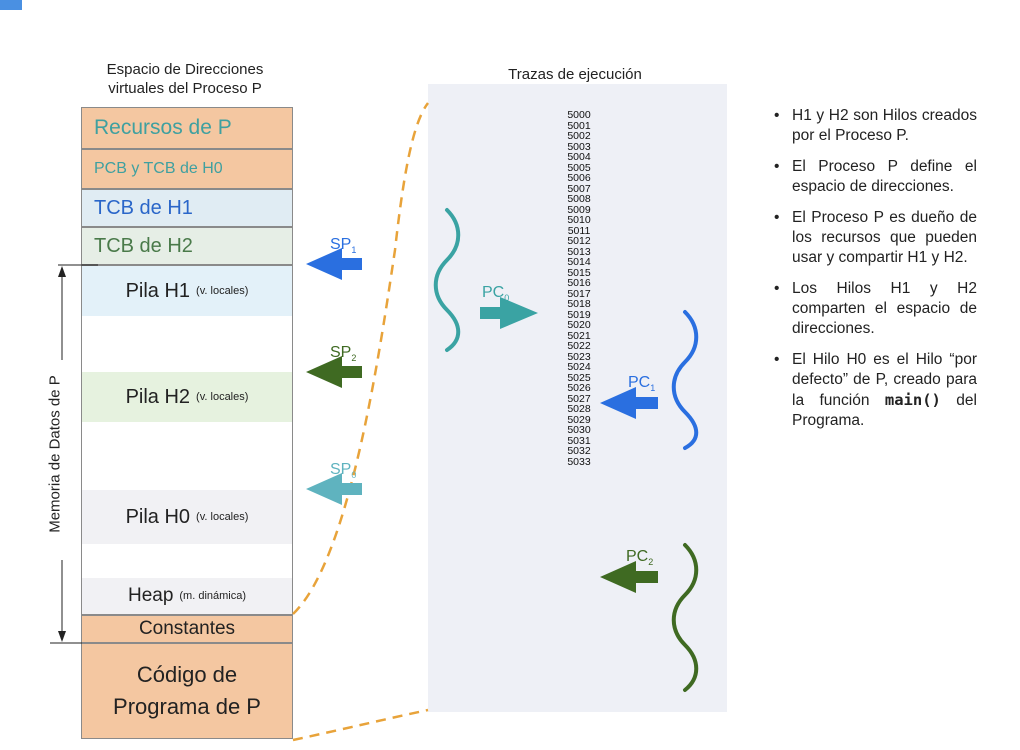 The width and height of the screenshot is (1020, 750). I want to click on sp0-sub: 0, so click(354, 475).